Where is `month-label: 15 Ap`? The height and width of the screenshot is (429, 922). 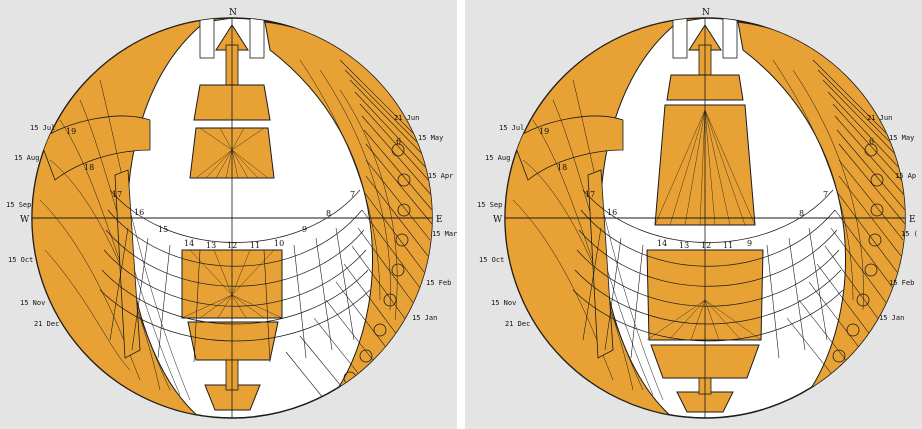 month-label: 15 Ap is located at coordinates (905, 176).